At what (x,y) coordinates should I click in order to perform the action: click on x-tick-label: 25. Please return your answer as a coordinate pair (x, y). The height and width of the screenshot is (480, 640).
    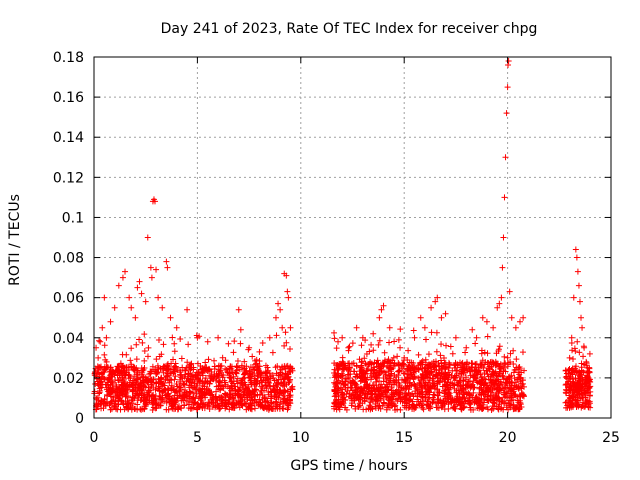
    Looking at the image, I should click on (611, 438).